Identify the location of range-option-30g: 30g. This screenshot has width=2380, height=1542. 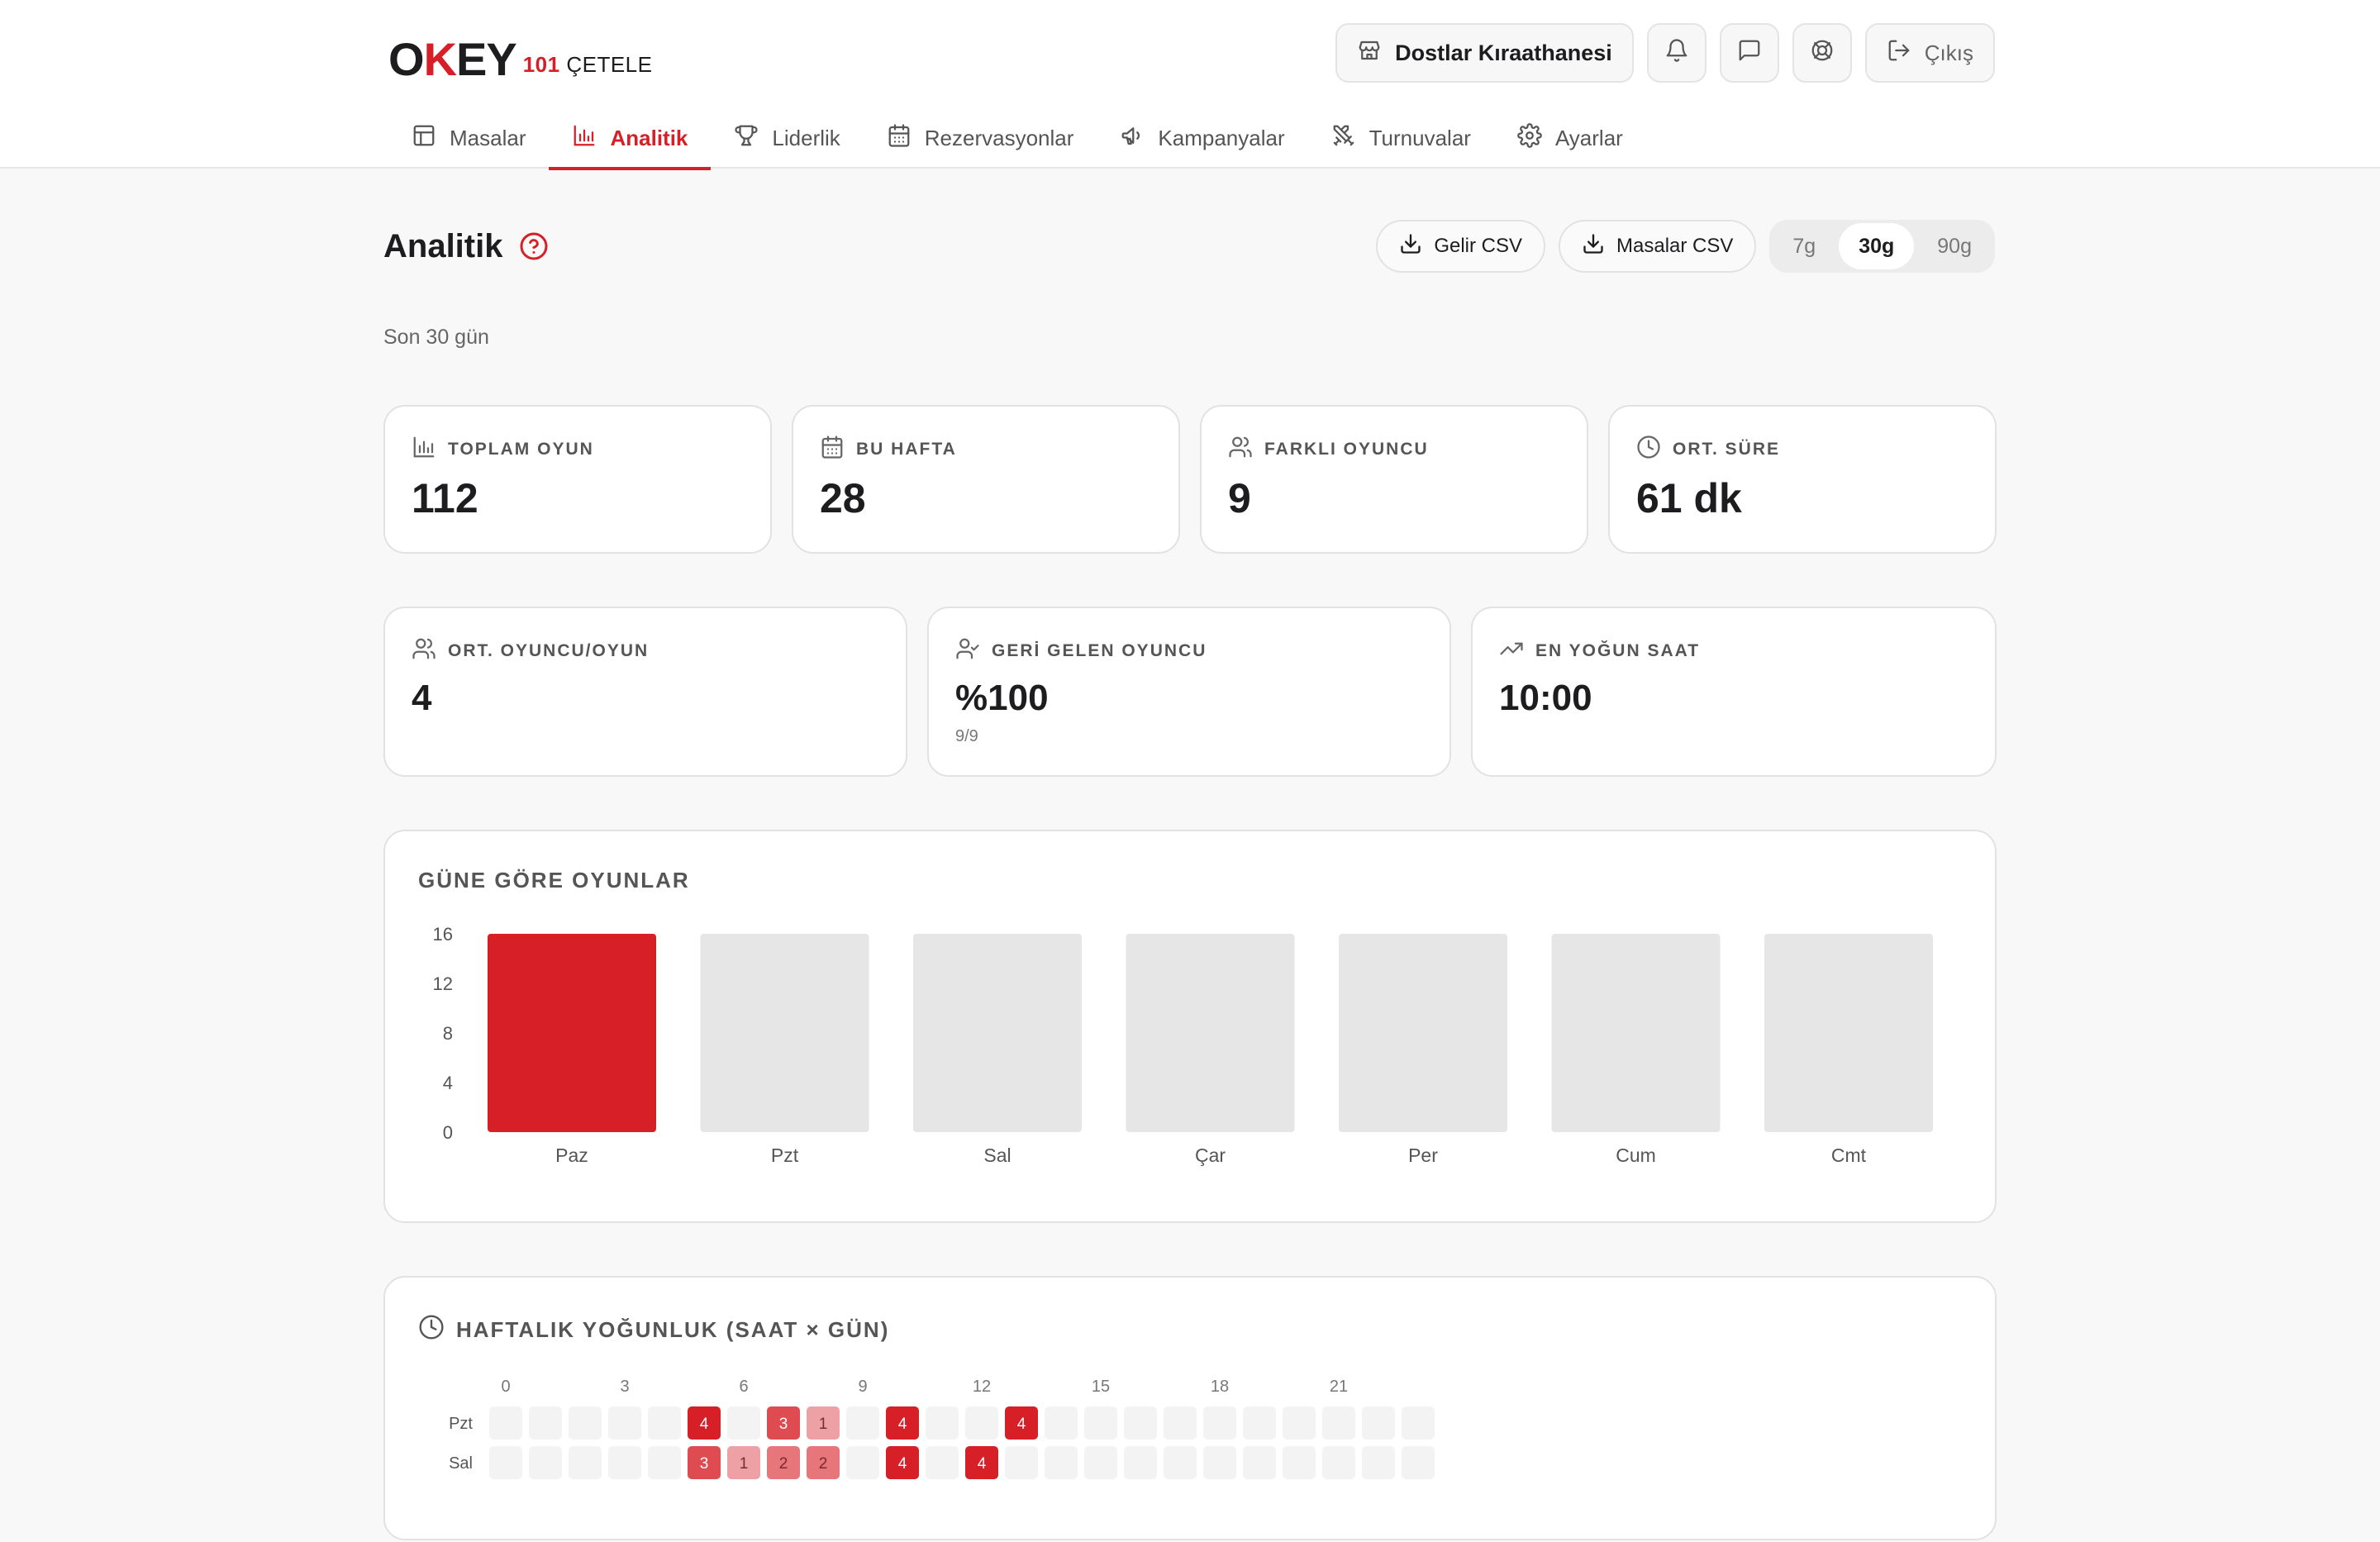
(1877, 246).